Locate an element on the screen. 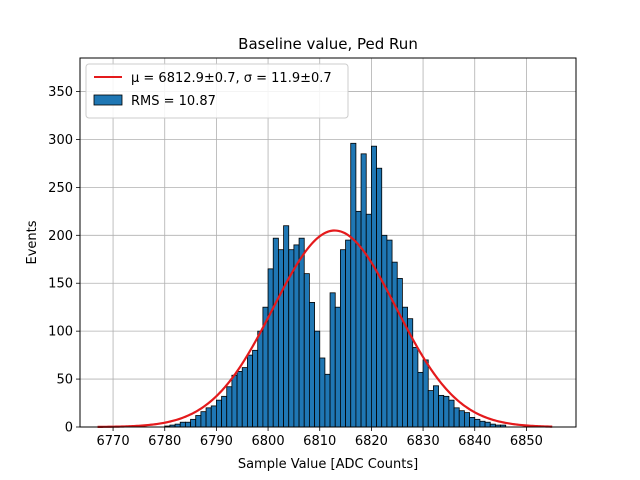 The image size is (640, 480). y-tick-label: 150 is located at coordinates (60, 284).